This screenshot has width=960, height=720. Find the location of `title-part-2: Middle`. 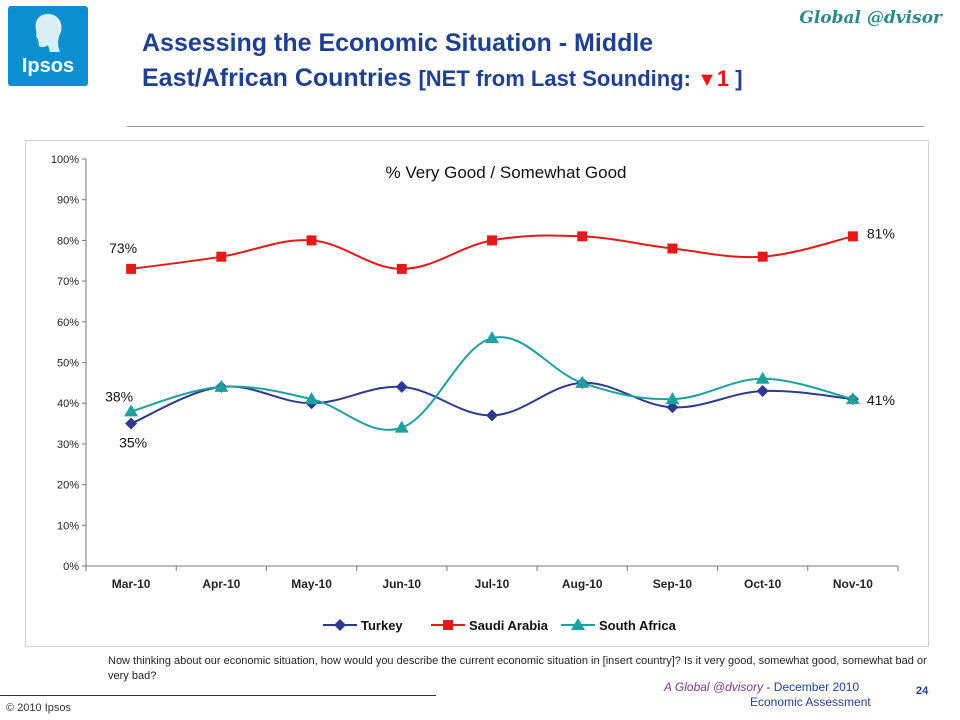

title-part-2: Middle is located at coordinates (614, 43).